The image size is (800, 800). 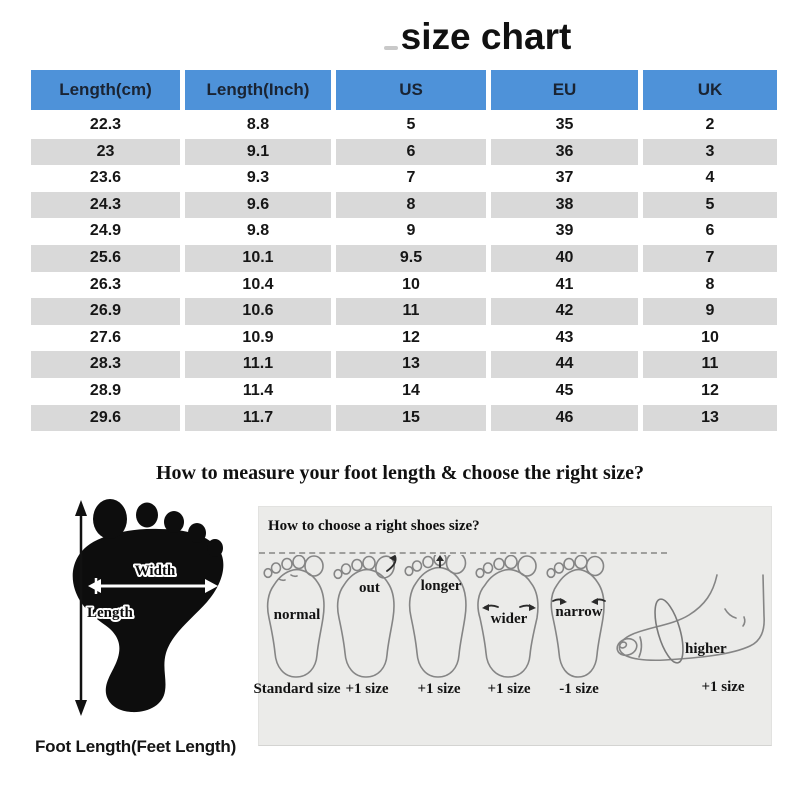 What do you see at coordinates (258, 231) in the screenshot?
I see `size-cell: 9.8` at bounding box center [258, 231].